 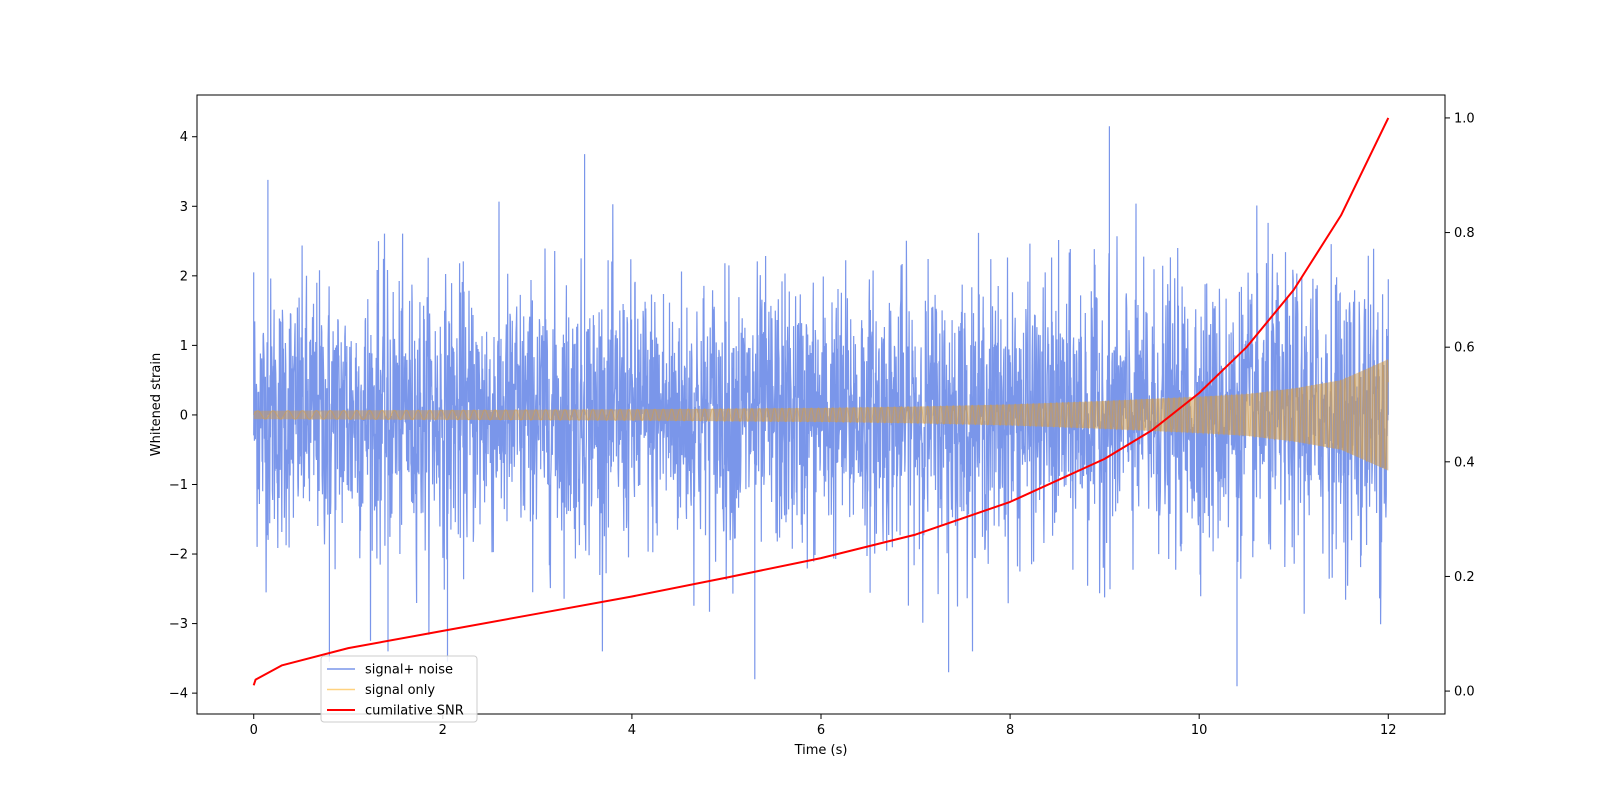 What do you see at coordinates (156, 404) in the screenshot?
I see `y-axis-label: Whitened strain` at bounding box center [156, 404].